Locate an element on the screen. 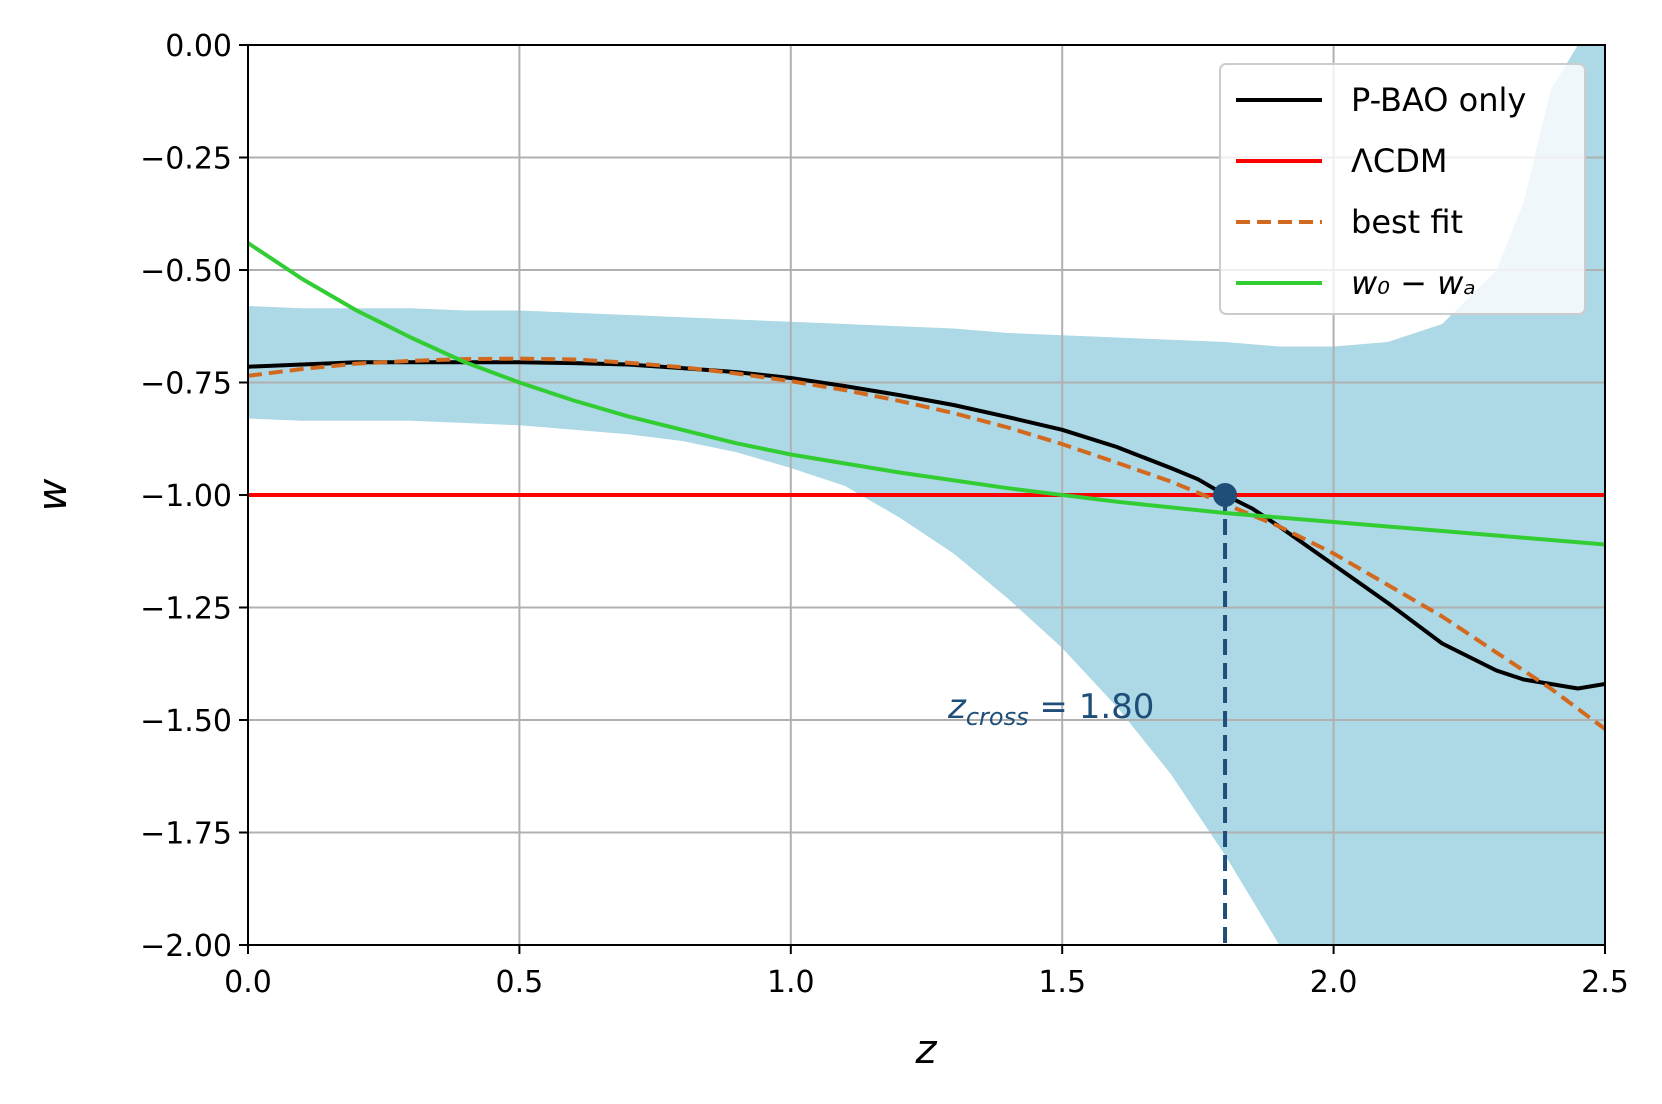  crossing-marker-layer is located at coordinates (1225, 714).